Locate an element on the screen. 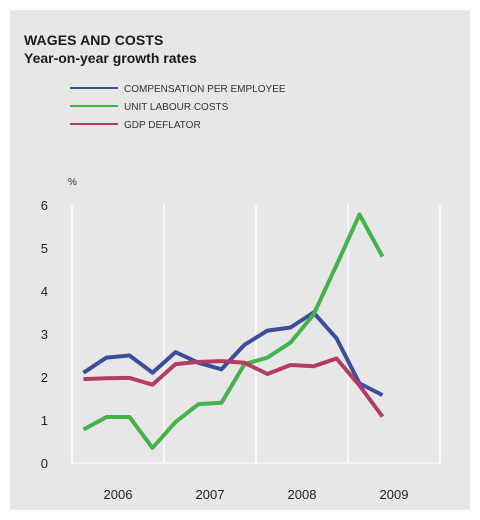  legend-label: COMPENSATION PER EMPLOYEE is located at coordinates (205, 89).